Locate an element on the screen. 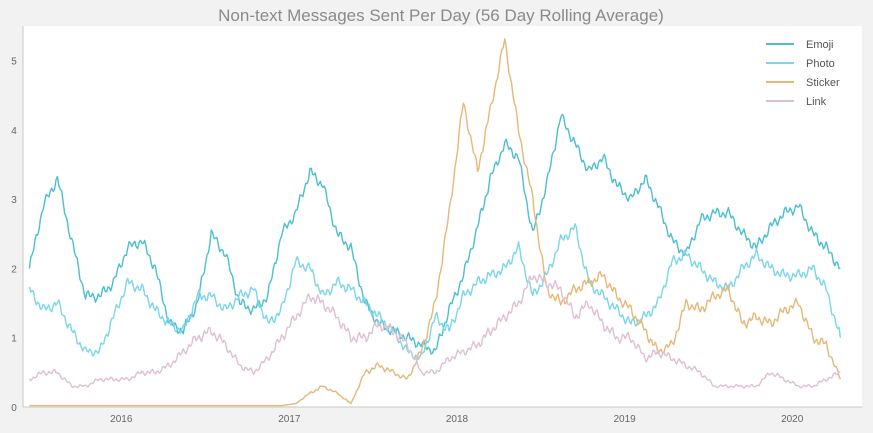 The image size is (873, 433). y-tick-label: 4 is located at coordinates (14, 131).